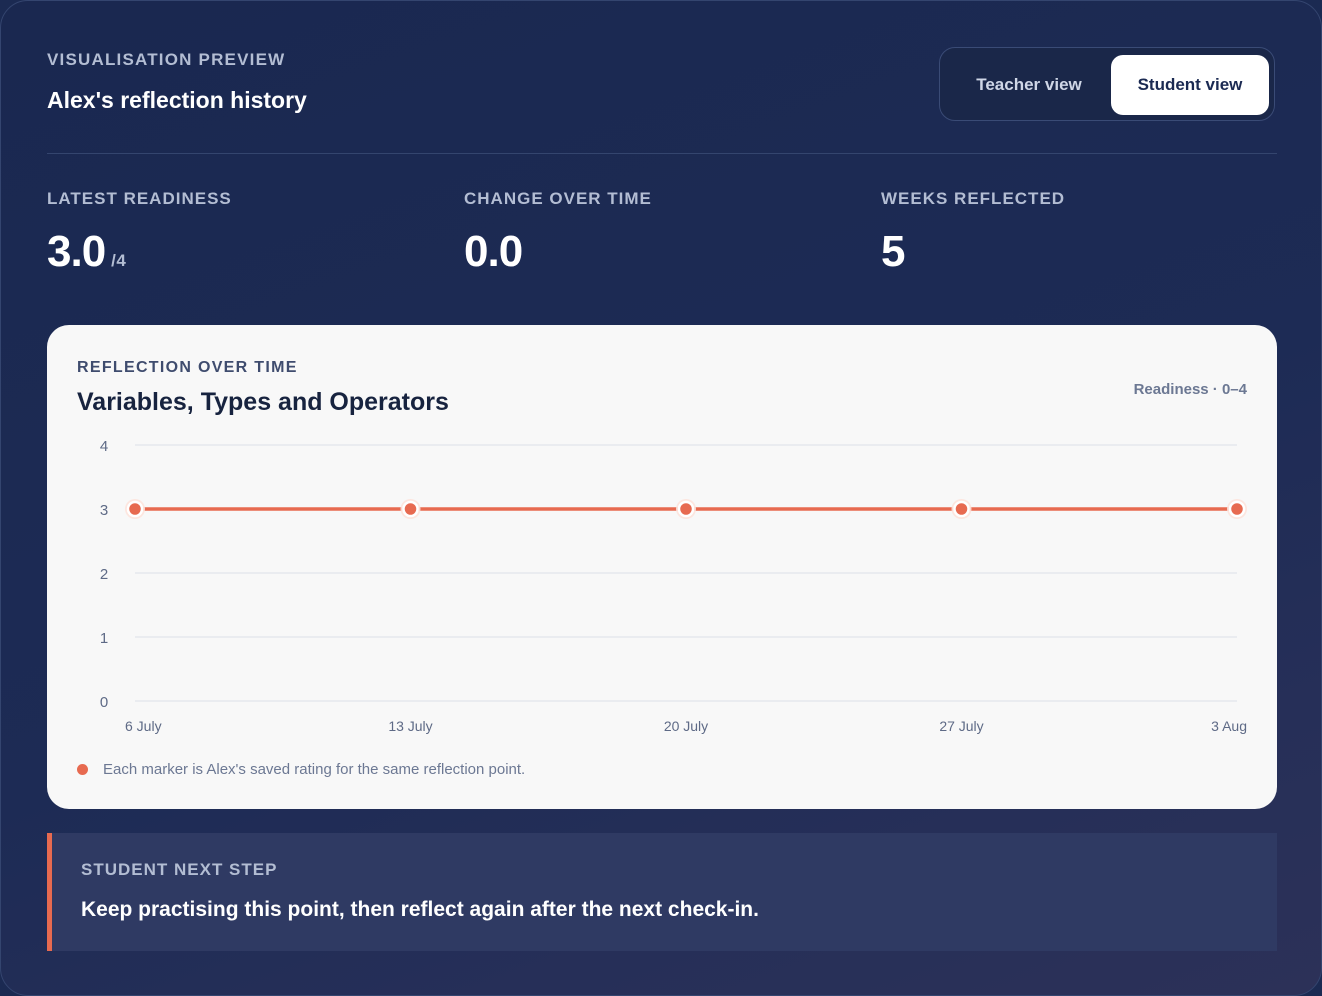 Image resolution: width=1322 pixels, height=996 pixels. Describe the element at coordinates (139, 198) in the screenshot. I see `metric-label: LATEST READINESS` at that location.